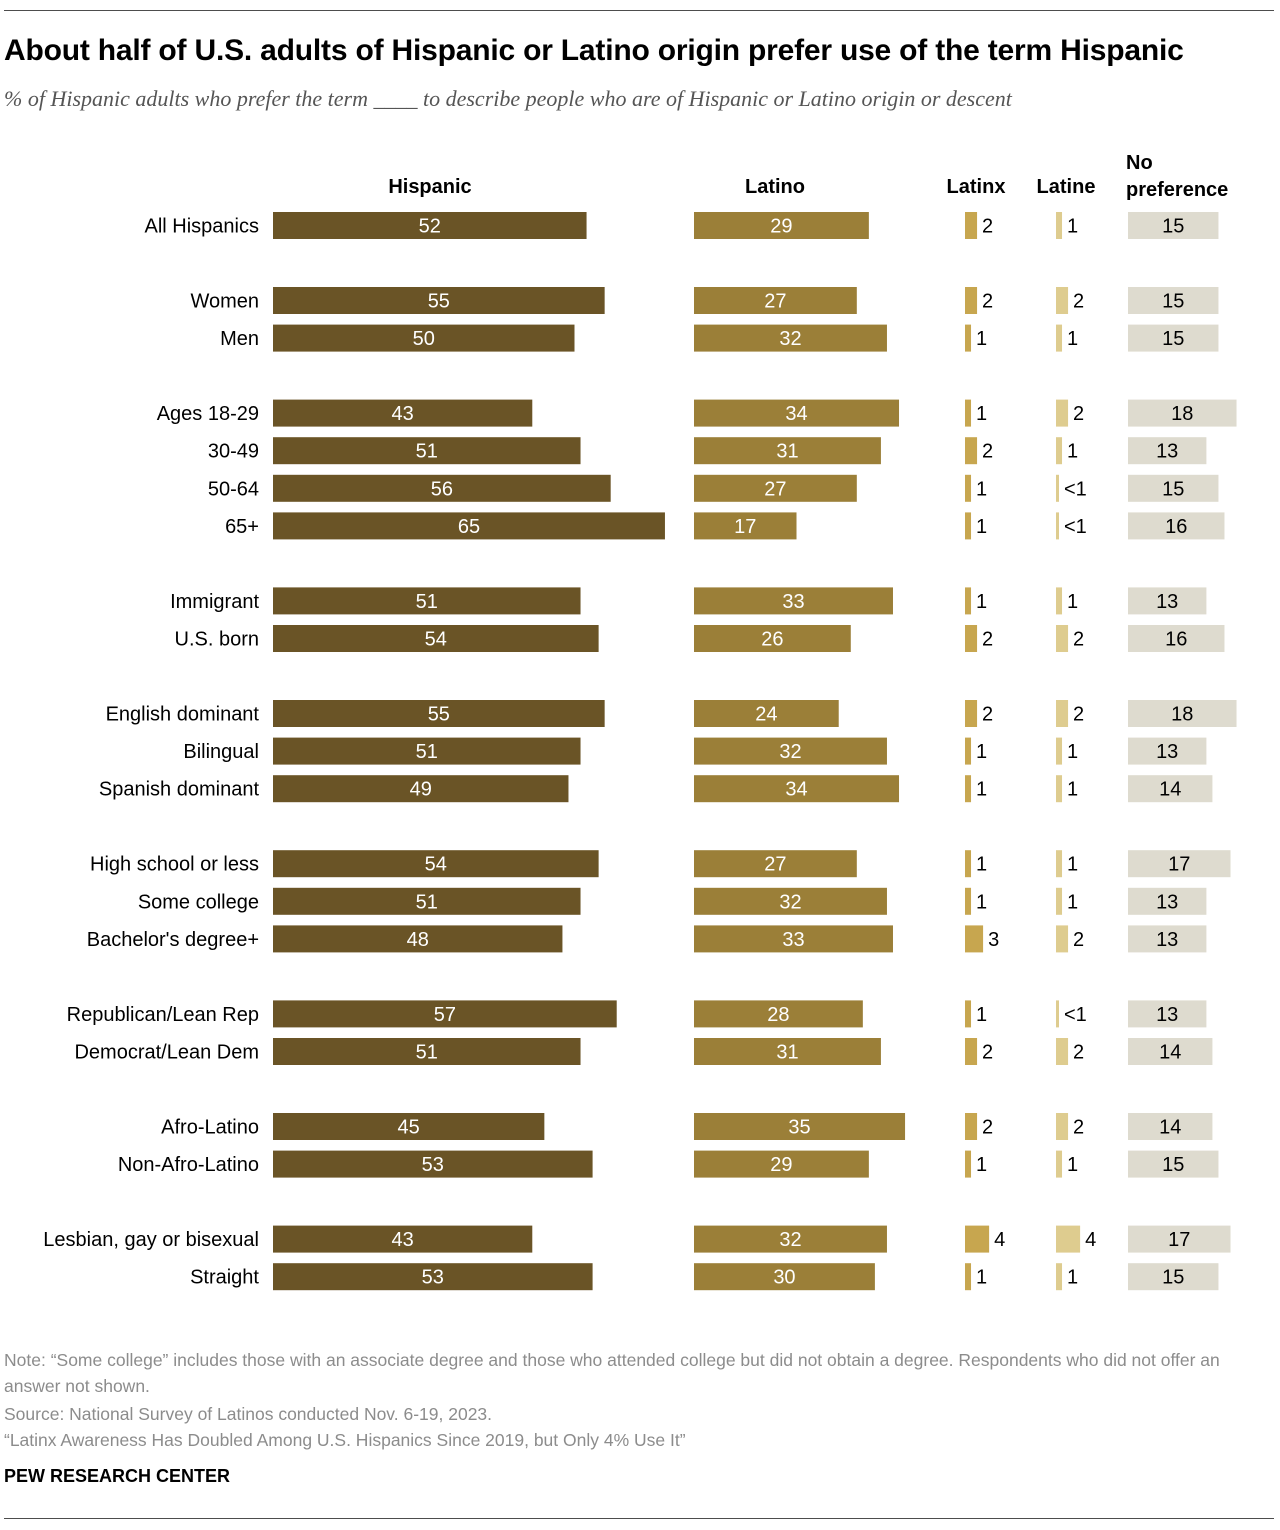  Describe the element at coordinates (173, 940) in the screenshot. I see `category-label: Bachelor's degree+` at that location.